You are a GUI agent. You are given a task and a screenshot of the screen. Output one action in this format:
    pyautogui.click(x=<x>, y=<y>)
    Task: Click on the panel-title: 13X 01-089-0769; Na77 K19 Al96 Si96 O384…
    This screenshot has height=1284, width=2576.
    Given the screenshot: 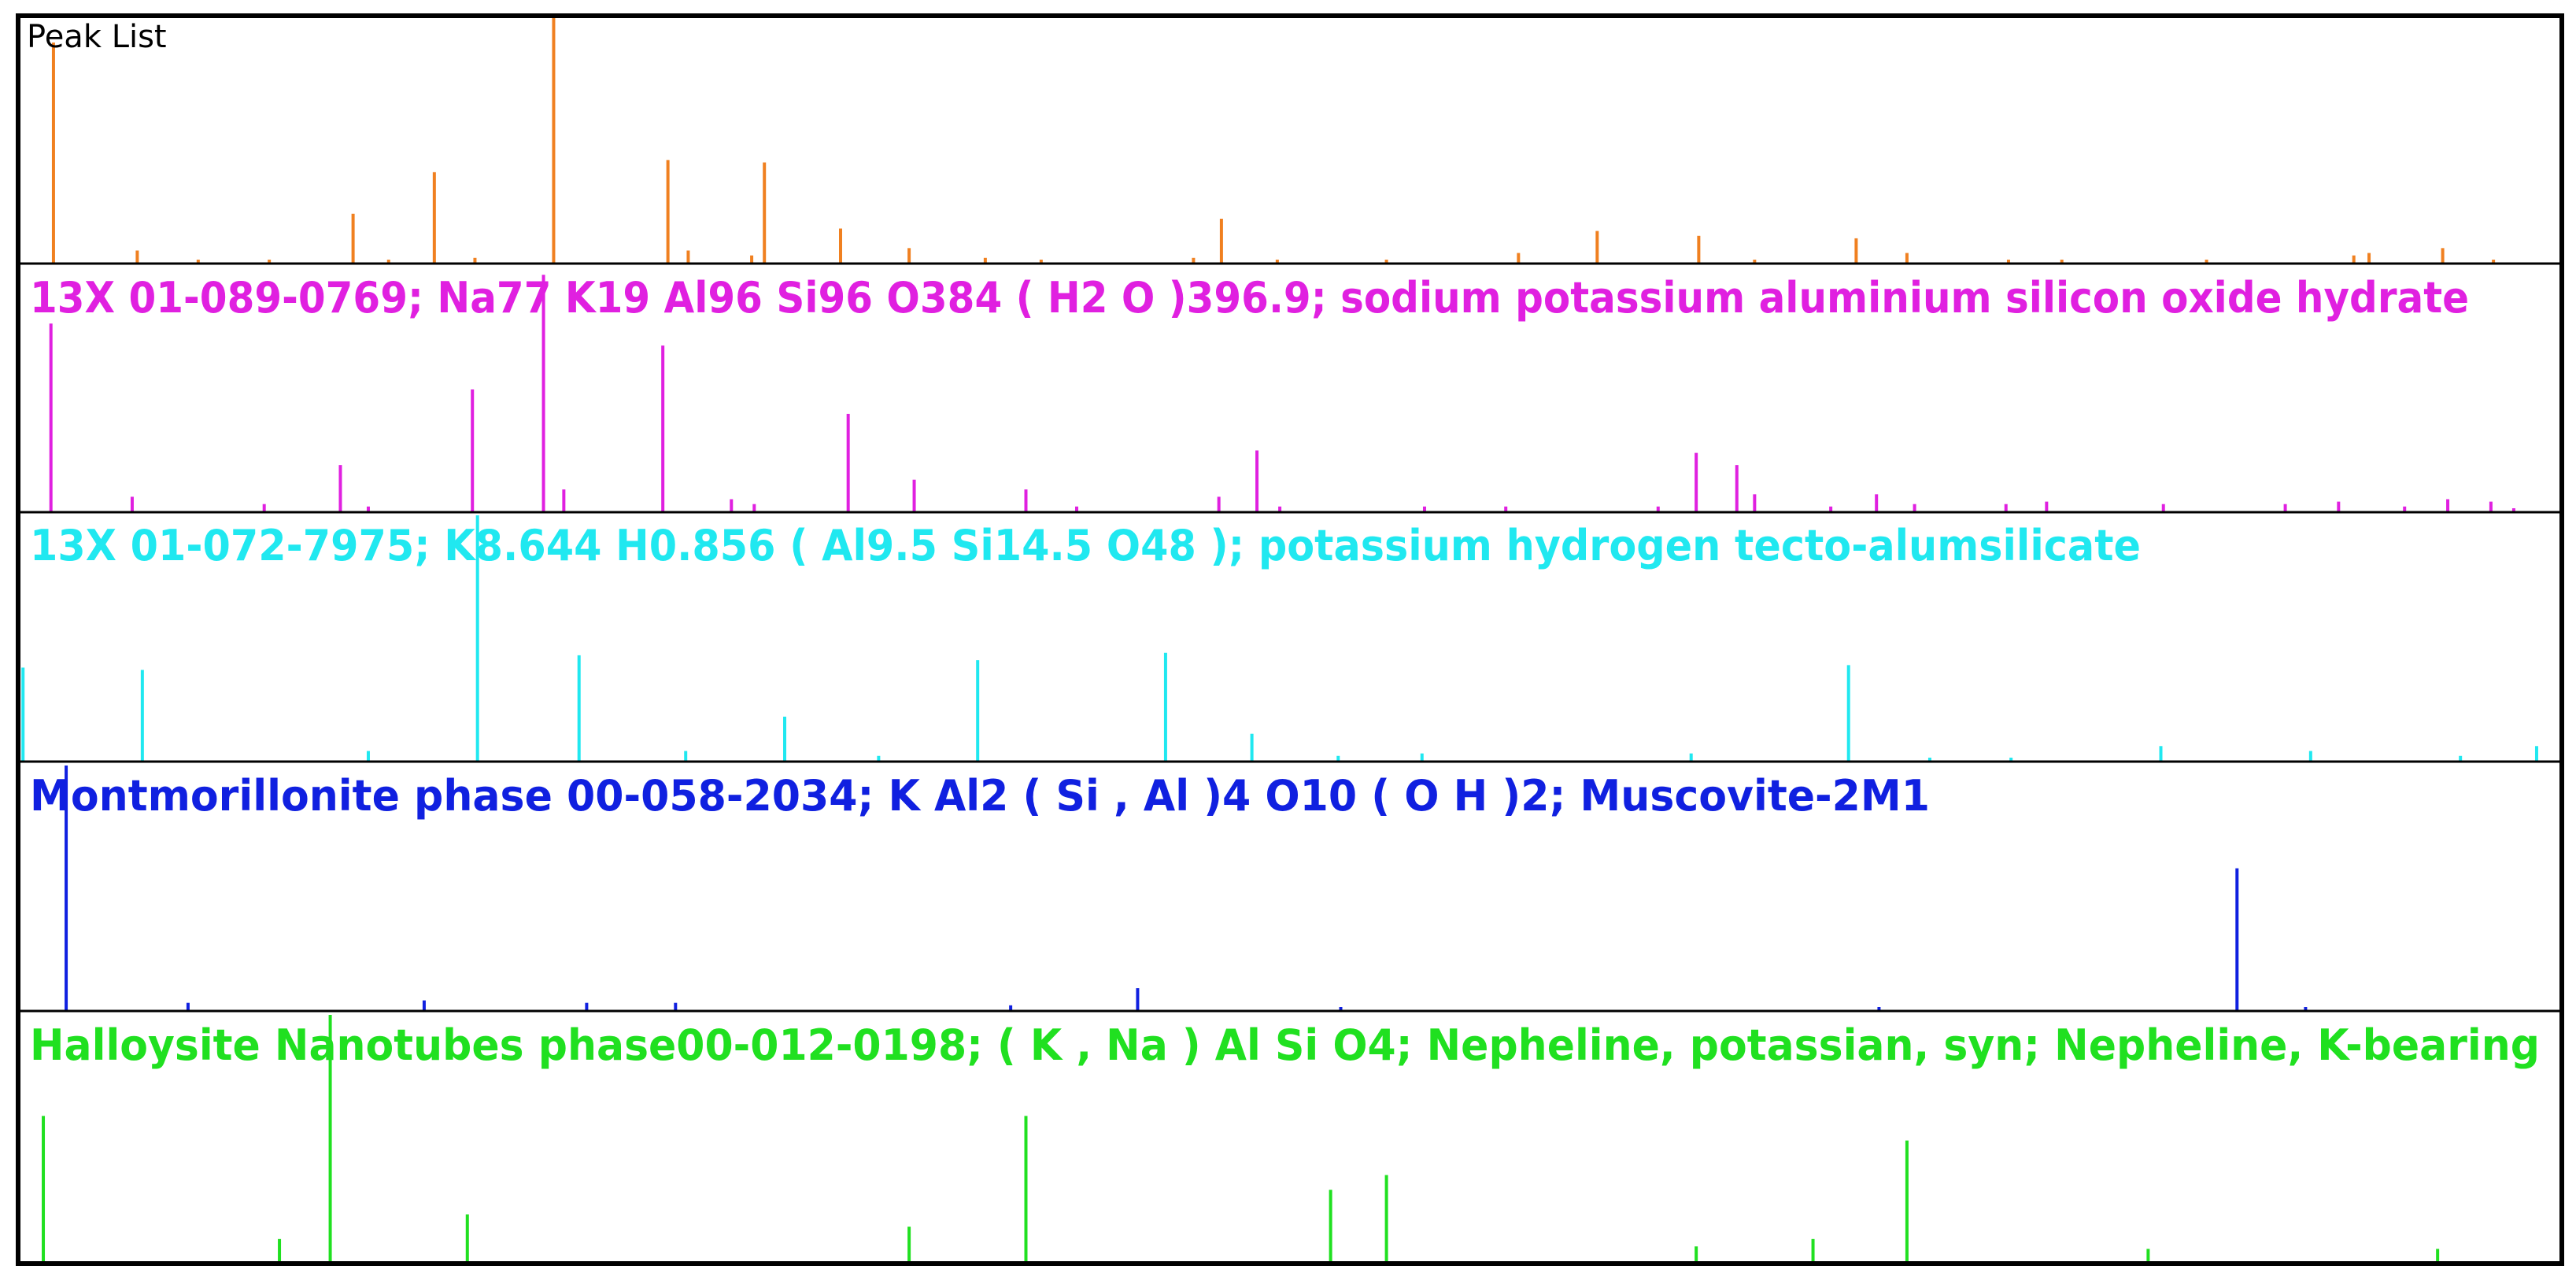 What is the action you would take?
    pyautogui.click(x=1249, y=298)
    